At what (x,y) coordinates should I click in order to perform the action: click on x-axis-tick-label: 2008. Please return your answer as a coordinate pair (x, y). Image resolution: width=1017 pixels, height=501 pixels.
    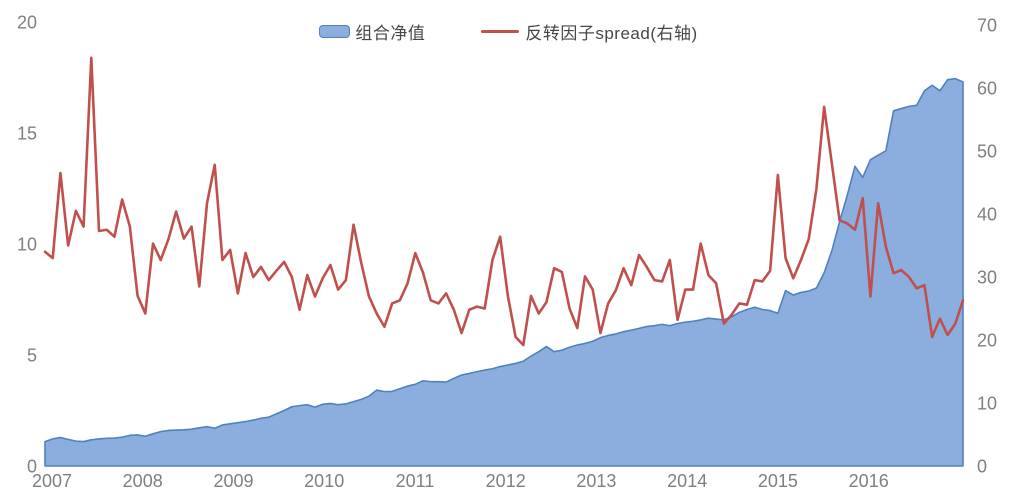
    Looking at the image, I should click on (143, 481).